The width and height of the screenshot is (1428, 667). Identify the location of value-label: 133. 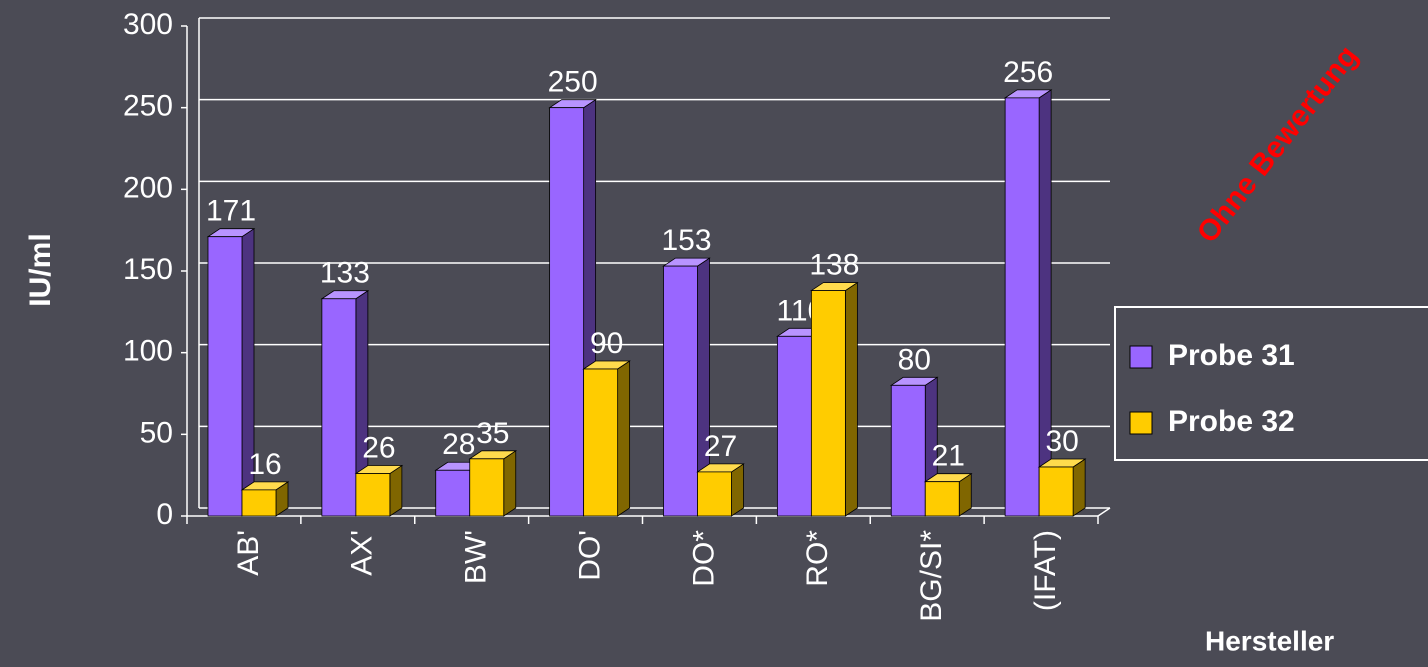
(345, 273).